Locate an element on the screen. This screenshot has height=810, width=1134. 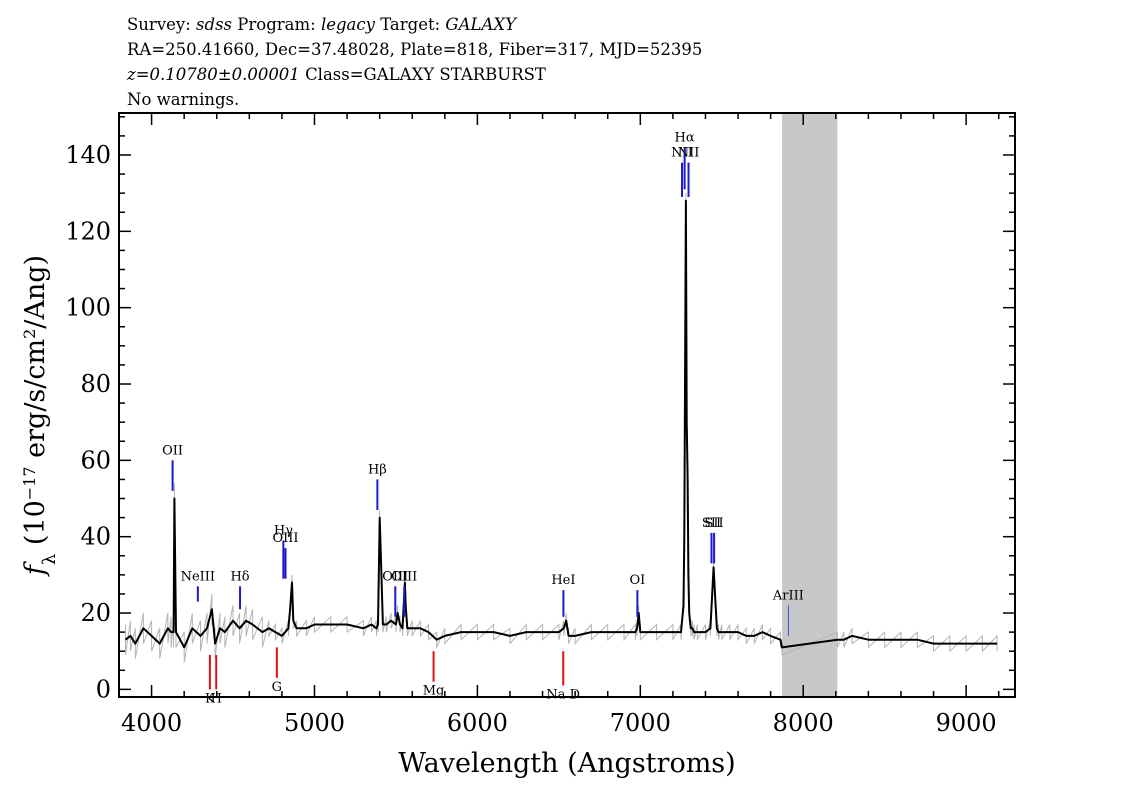
emission-line-label: ArIII is located at coordinates (788, 595).